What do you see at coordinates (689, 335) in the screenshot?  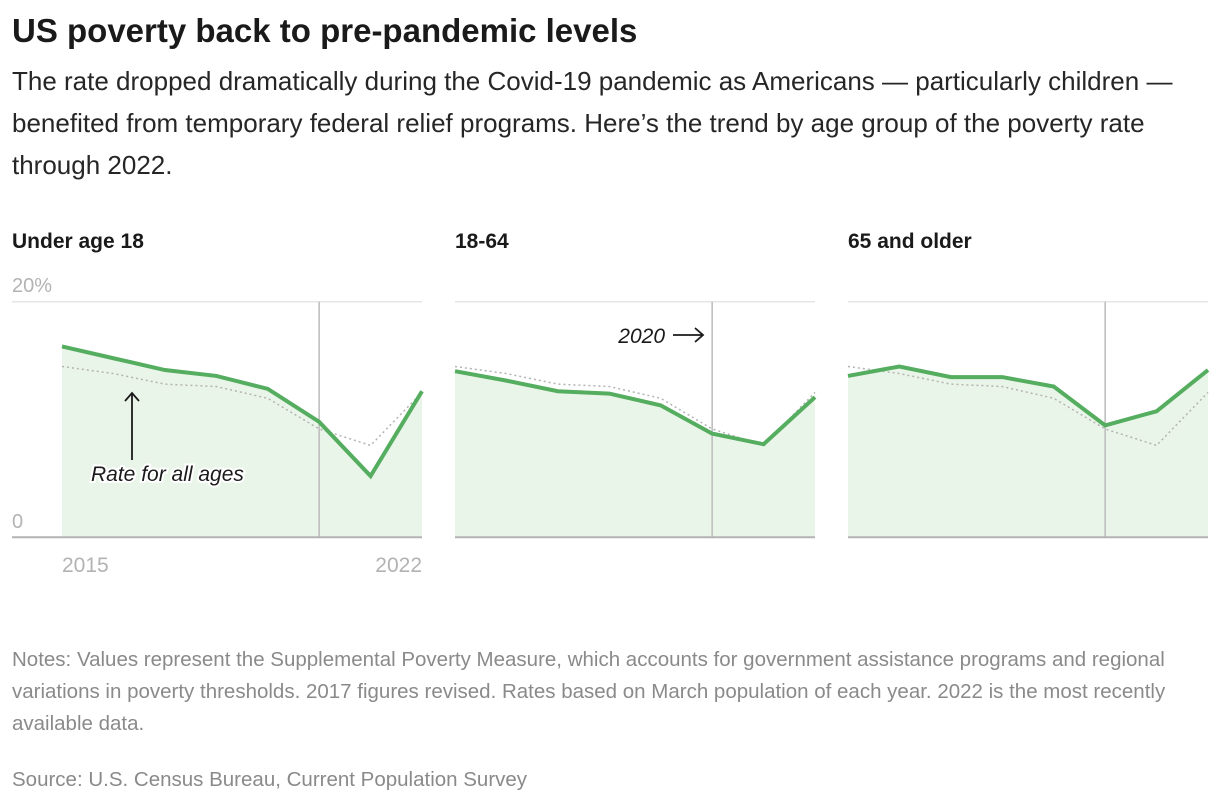 I see `arrow-right-icon` at bounding box center [689, 335].